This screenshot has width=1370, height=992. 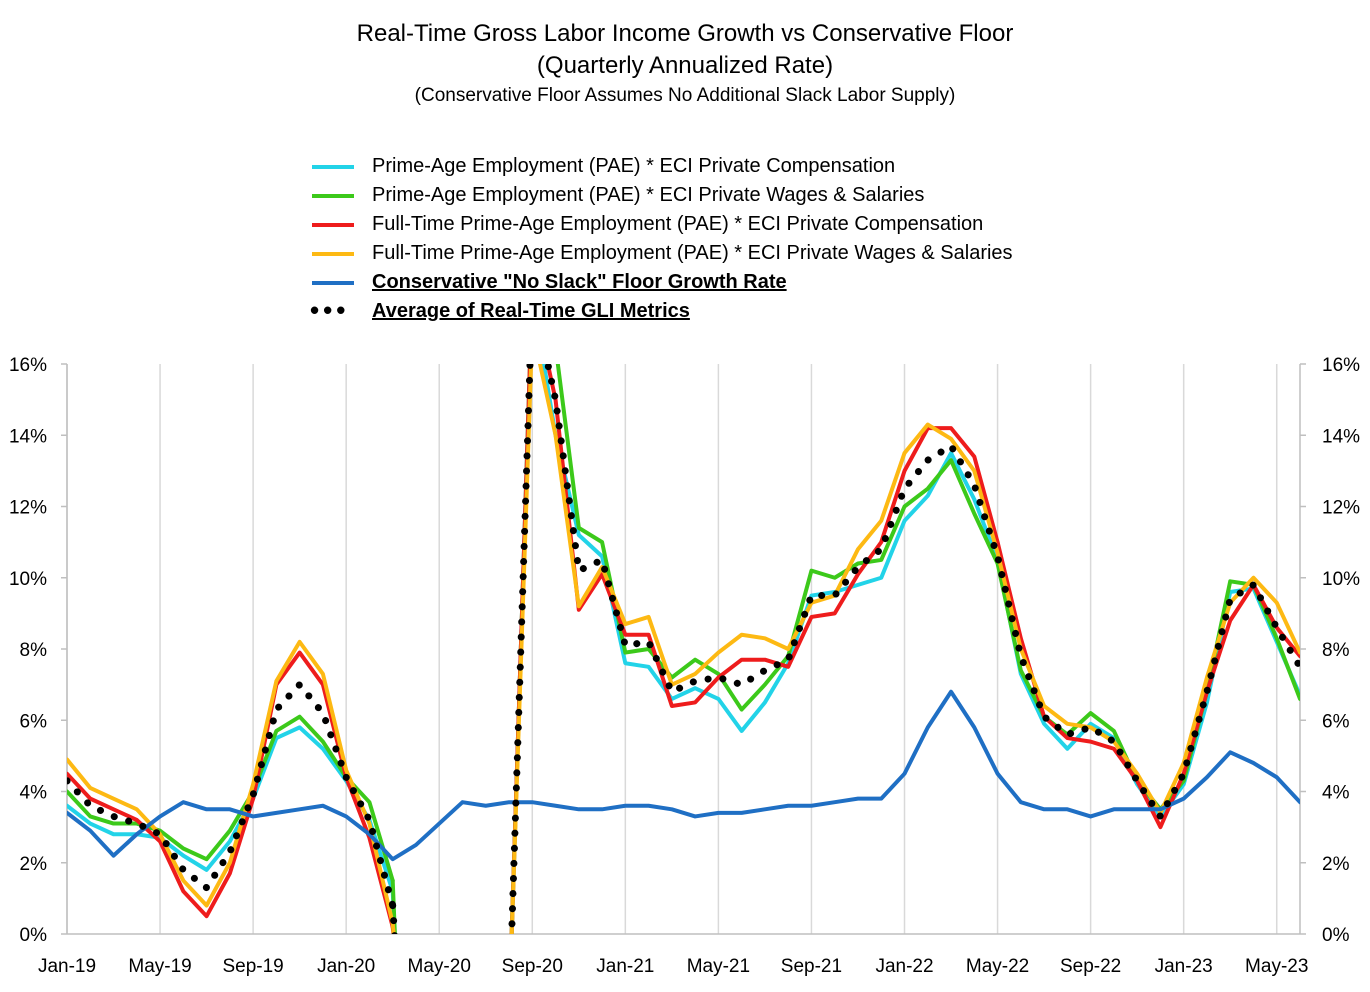 What do you see at coordinates (1341, 508) in the screenshot?
I see `y-tick-label-right: 12%` at bounding box center [1341, 508].